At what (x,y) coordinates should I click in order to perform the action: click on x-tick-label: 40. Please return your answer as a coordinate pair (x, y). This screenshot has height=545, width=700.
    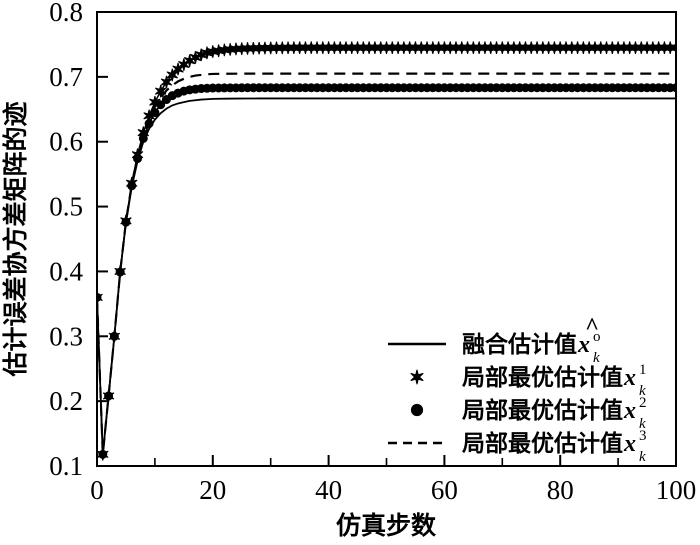
    Looking at the image, I should click on (328, 490).